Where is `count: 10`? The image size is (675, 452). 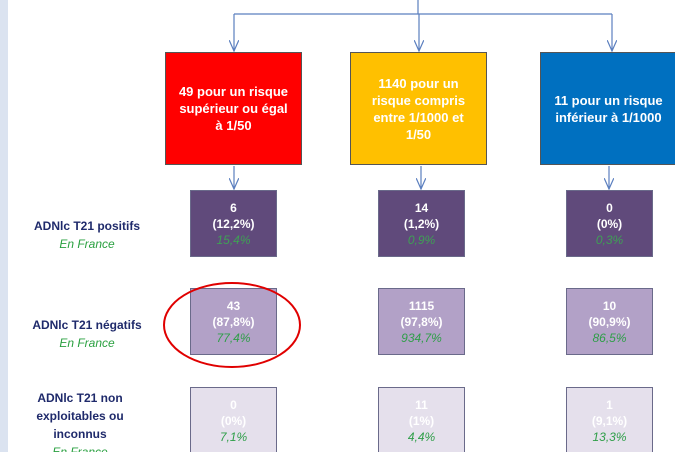 count: 10 is located at coordinates (609, 305).